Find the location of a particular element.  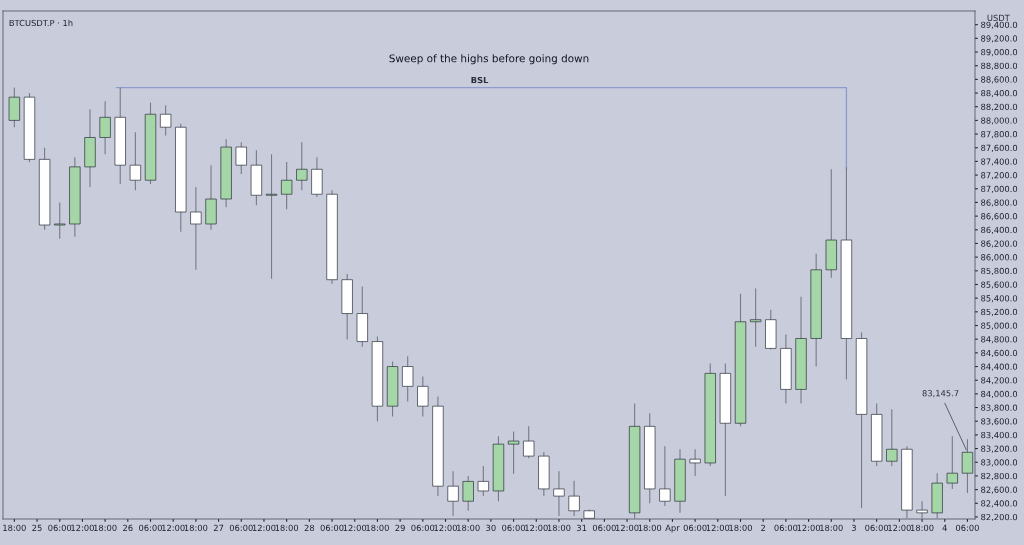

y-tick-label: 83,000.0 is located at coordinates (999, 463).